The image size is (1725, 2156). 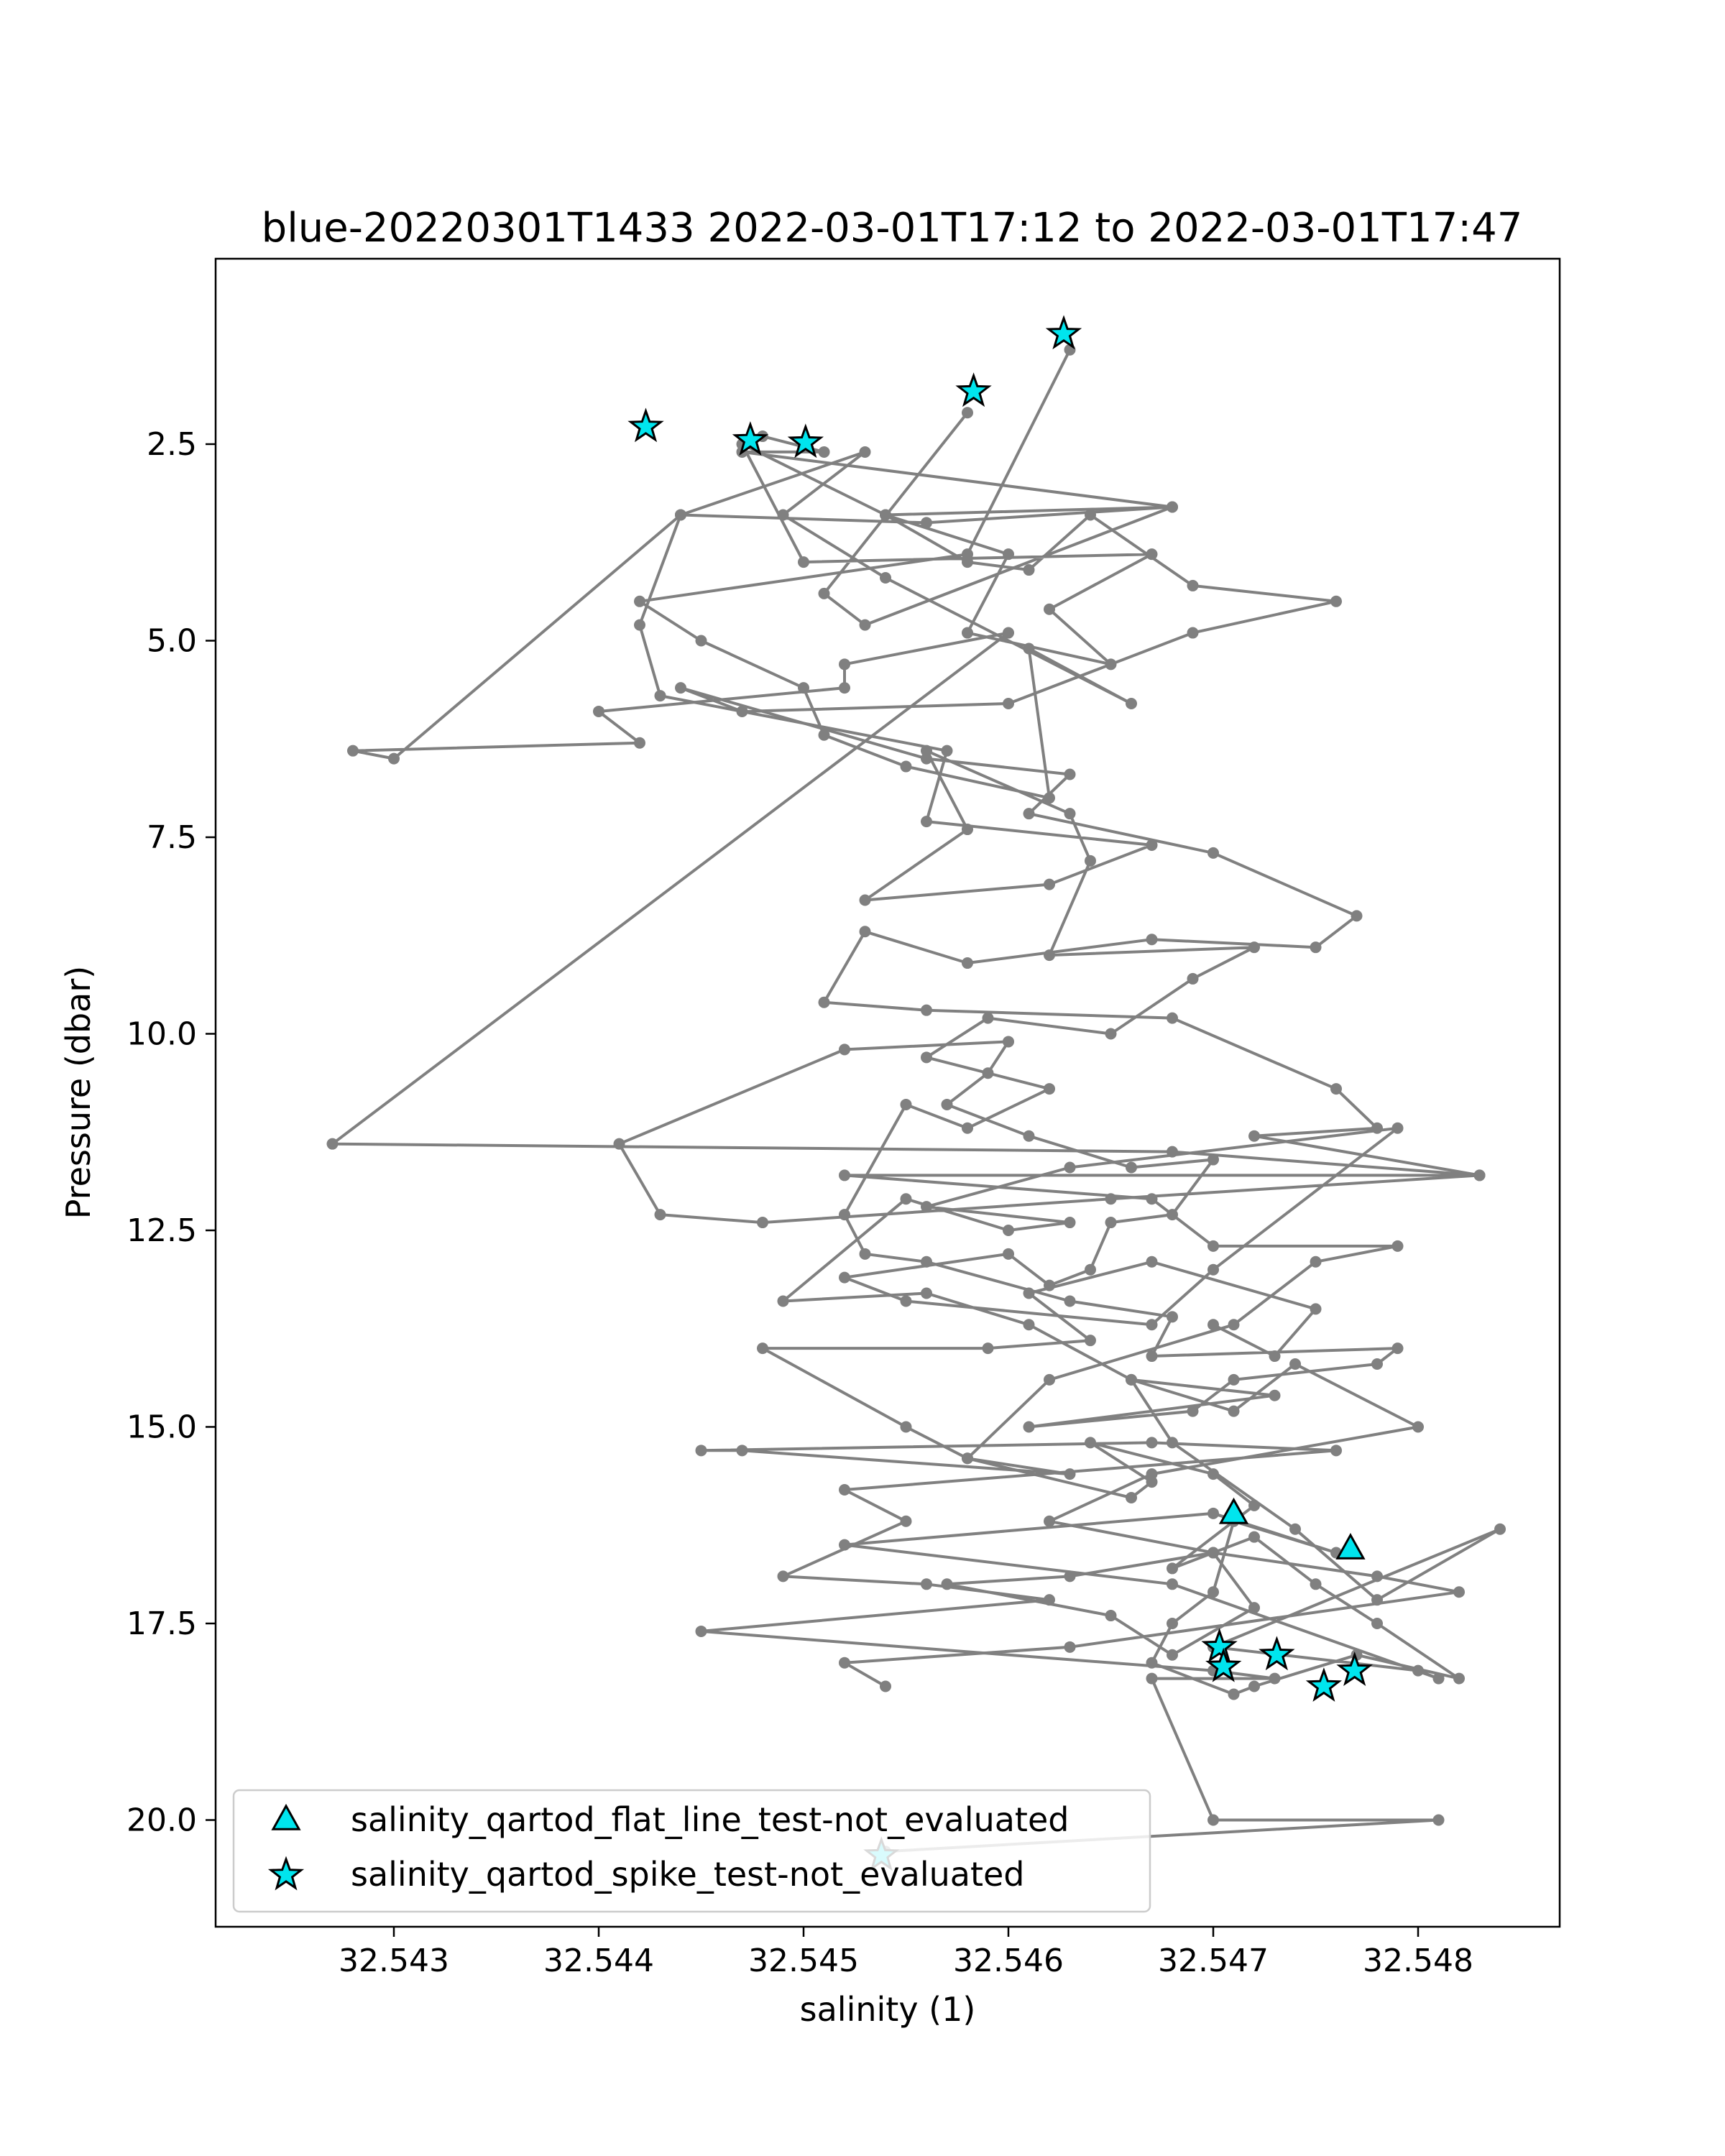 What do you see at coordinates (161, 1034) in the screenshot?
I see `y-tick-label: 10.0` at bounding box center [161, 1034].